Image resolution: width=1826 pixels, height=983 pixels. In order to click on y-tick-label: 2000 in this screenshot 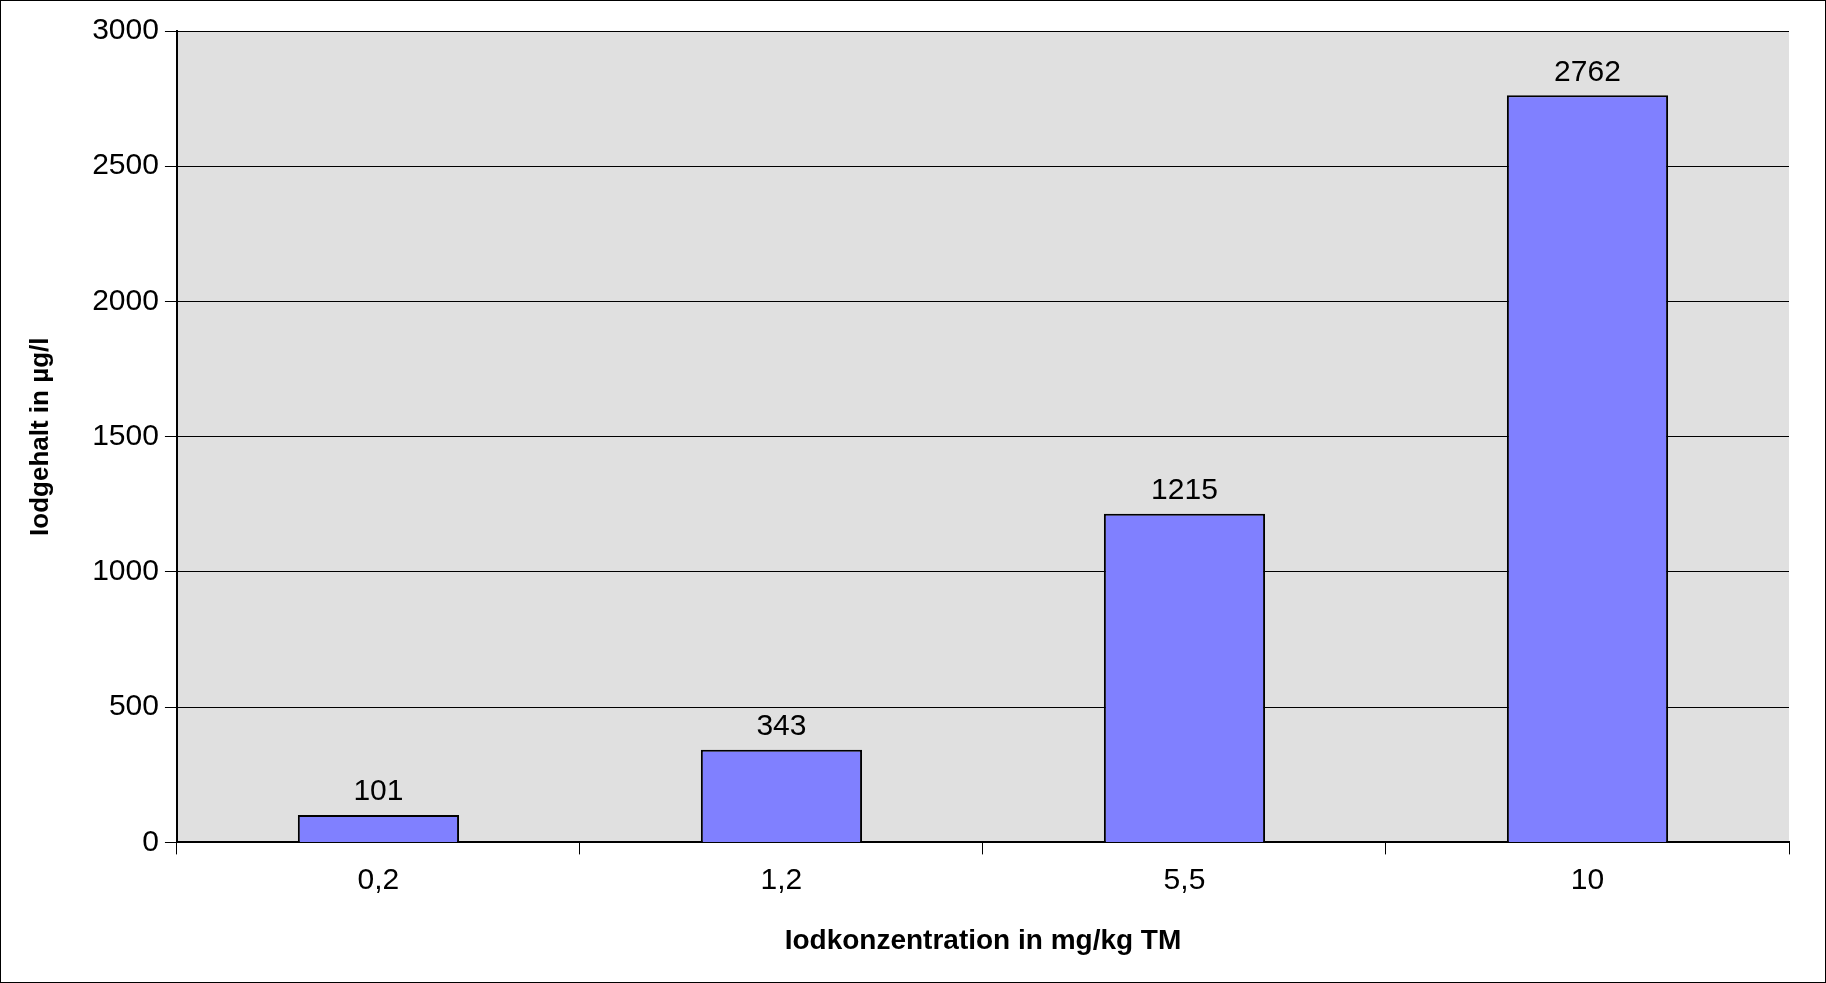, I will do `click(125, 299)`.